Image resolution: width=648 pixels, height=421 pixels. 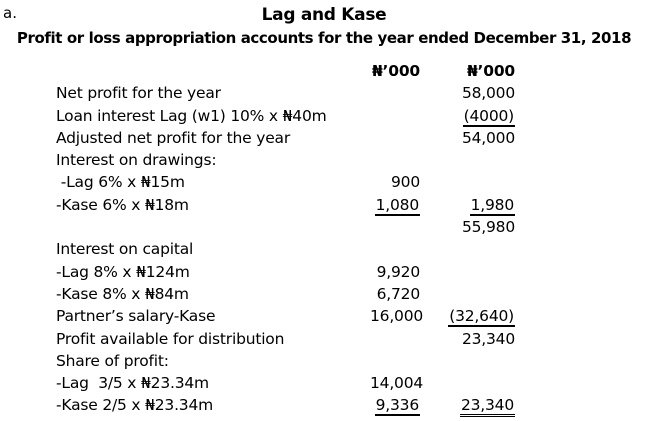 I want to click on amount-col1: 9,920, so click(x=395, y=272).